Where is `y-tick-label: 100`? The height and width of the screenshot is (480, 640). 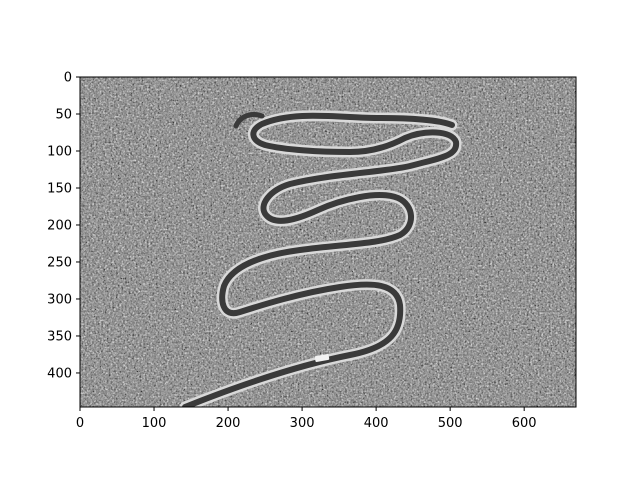 y-tick-label: 100 is located at coordinates (59, 151).